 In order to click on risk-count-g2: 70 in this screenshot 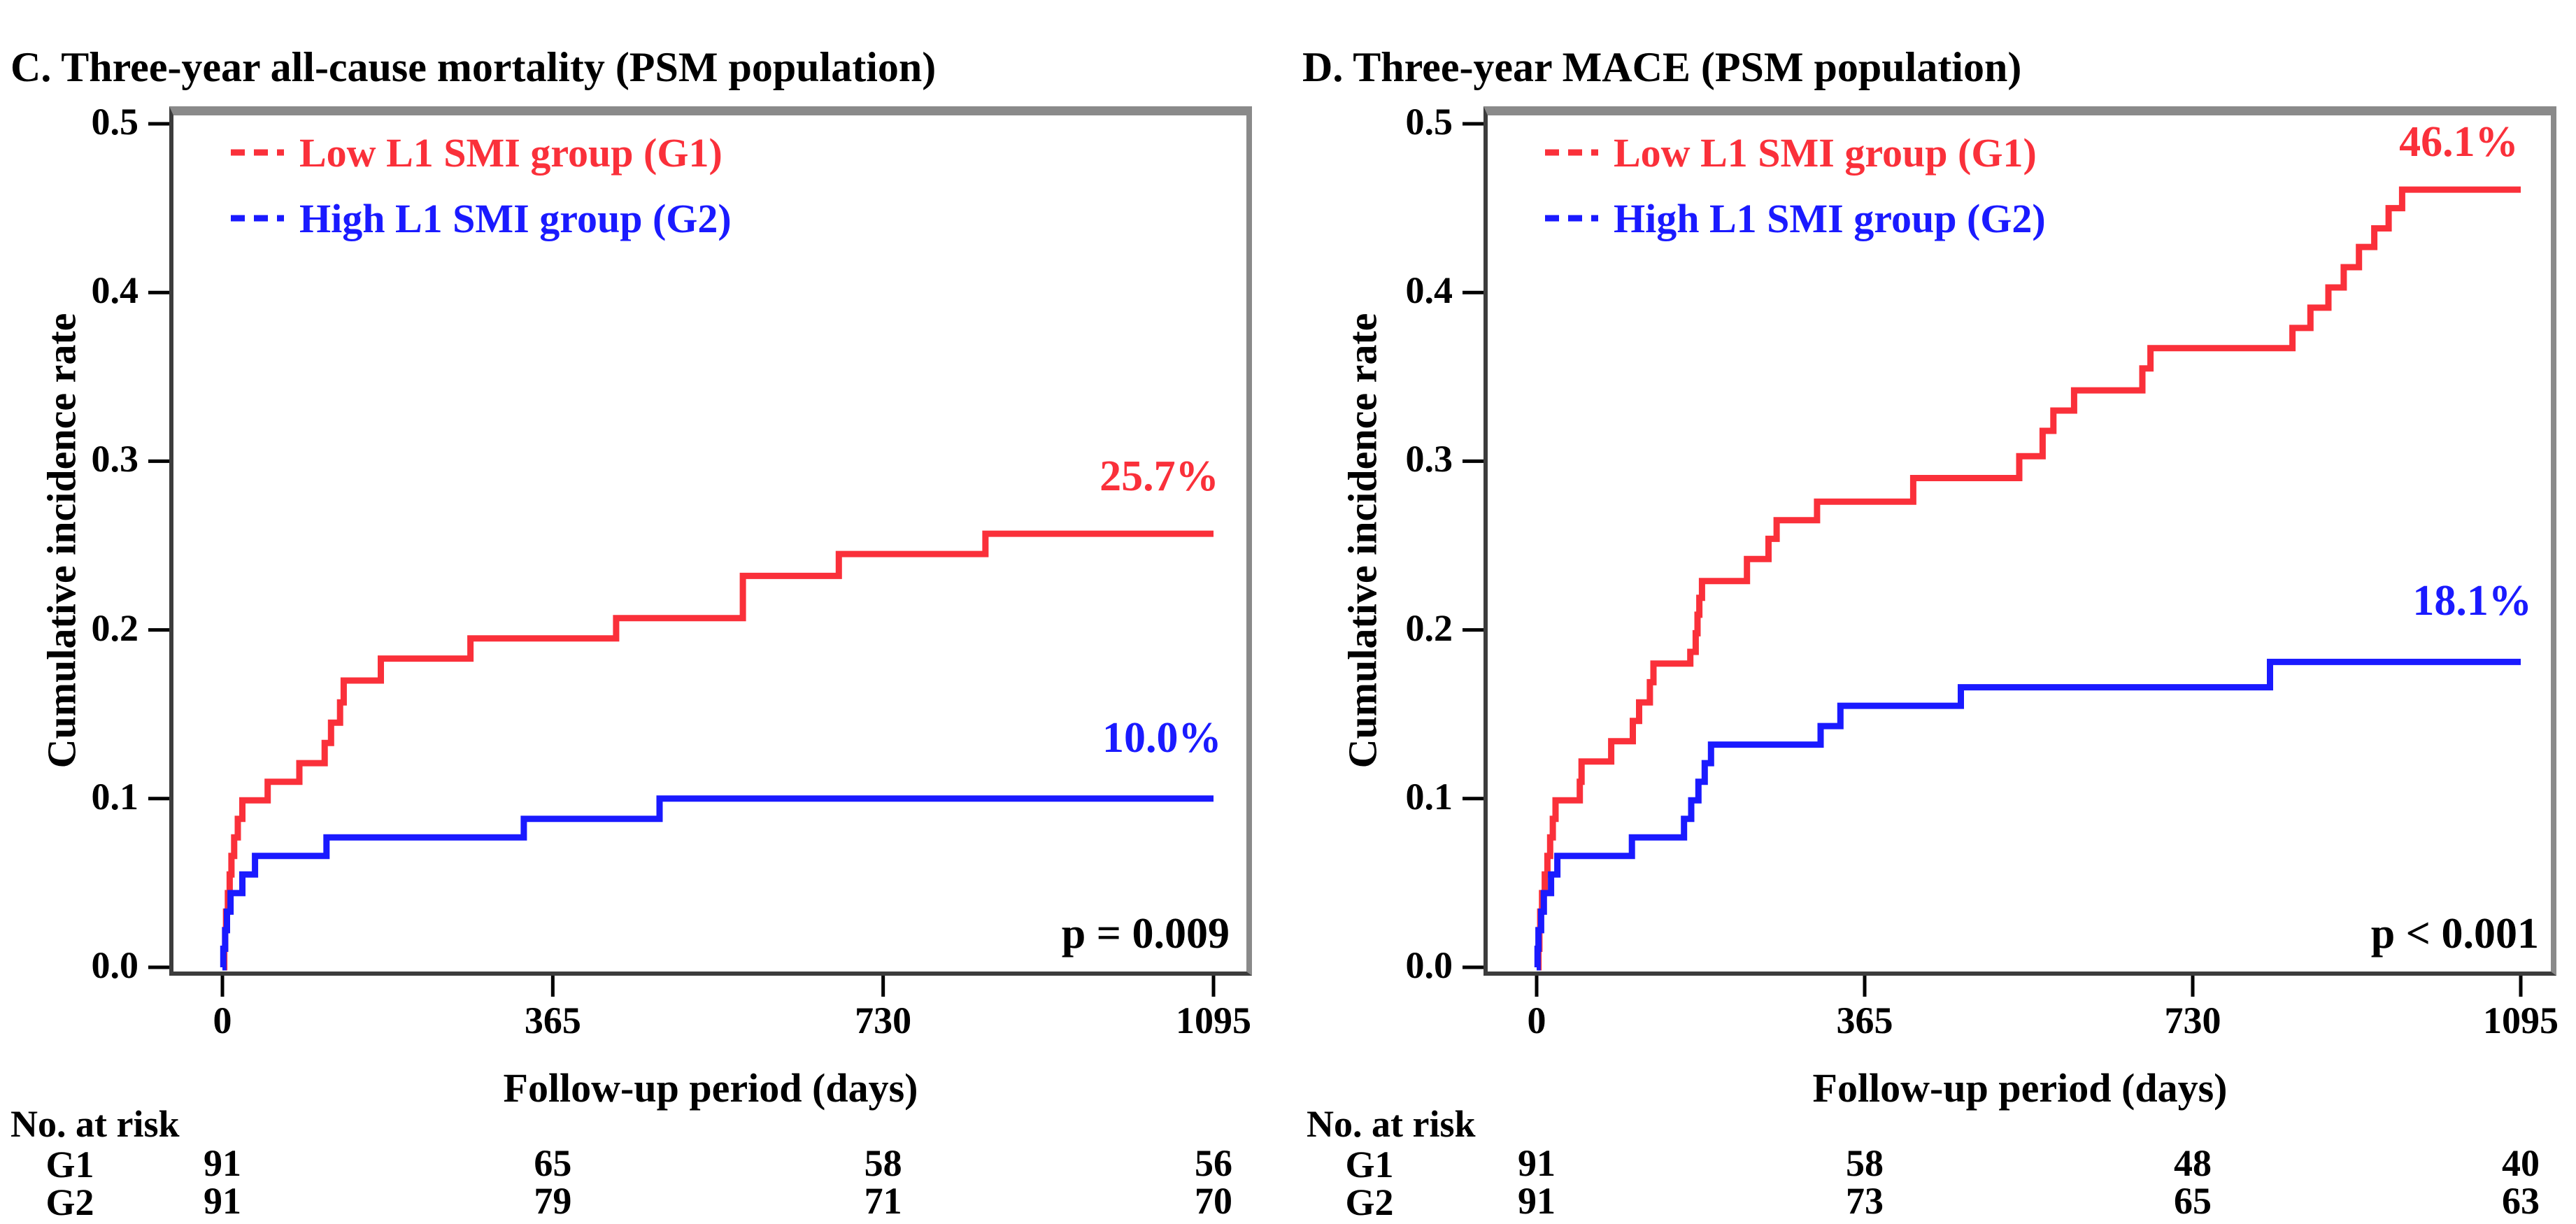, I will do `click(1213, 1201)`.